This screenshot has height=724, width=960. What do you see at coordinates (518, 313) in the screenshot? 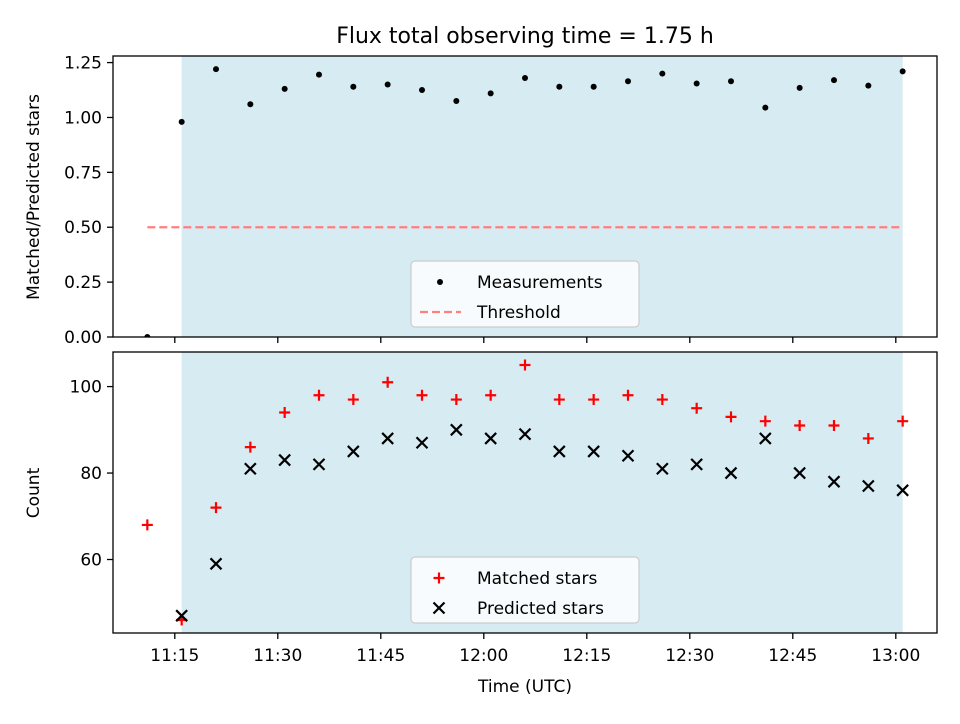
I see `legend-threshold-label: Threshold` at bounding box center [518, 313].